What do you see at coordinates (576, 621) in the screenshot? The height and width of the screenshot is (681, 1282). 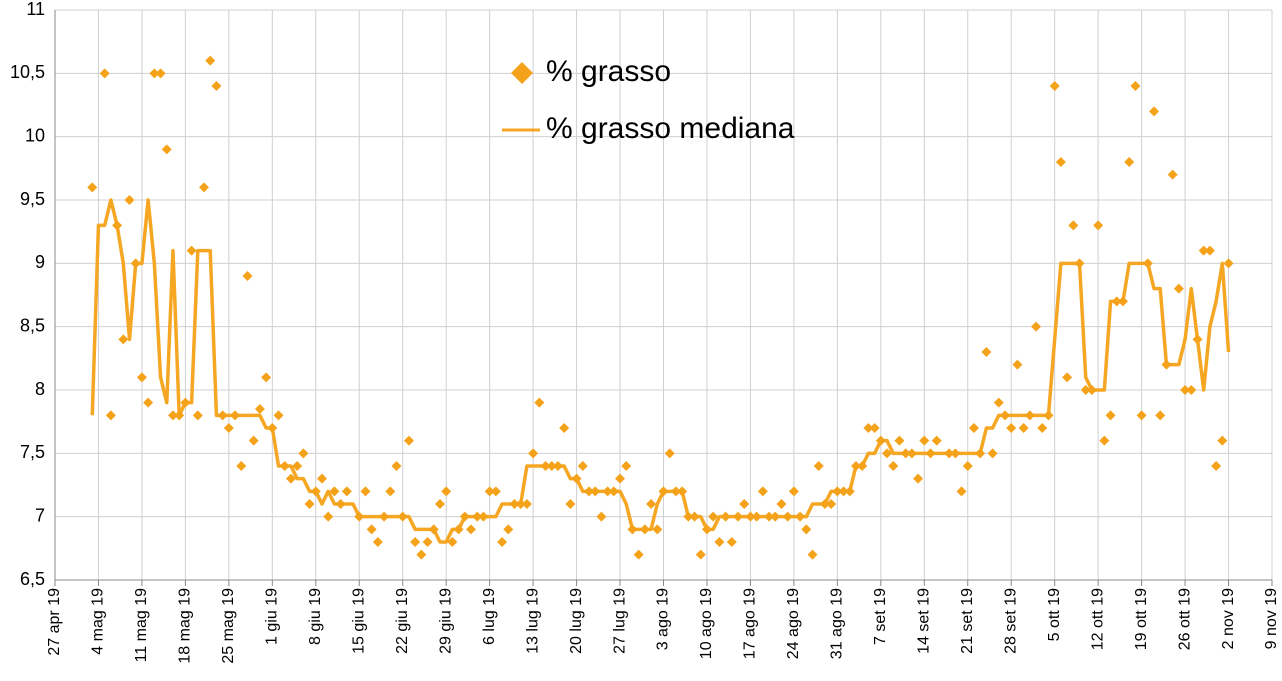 I see `x-tick-label: 20 lug 19` at bounding box center [576, 621].